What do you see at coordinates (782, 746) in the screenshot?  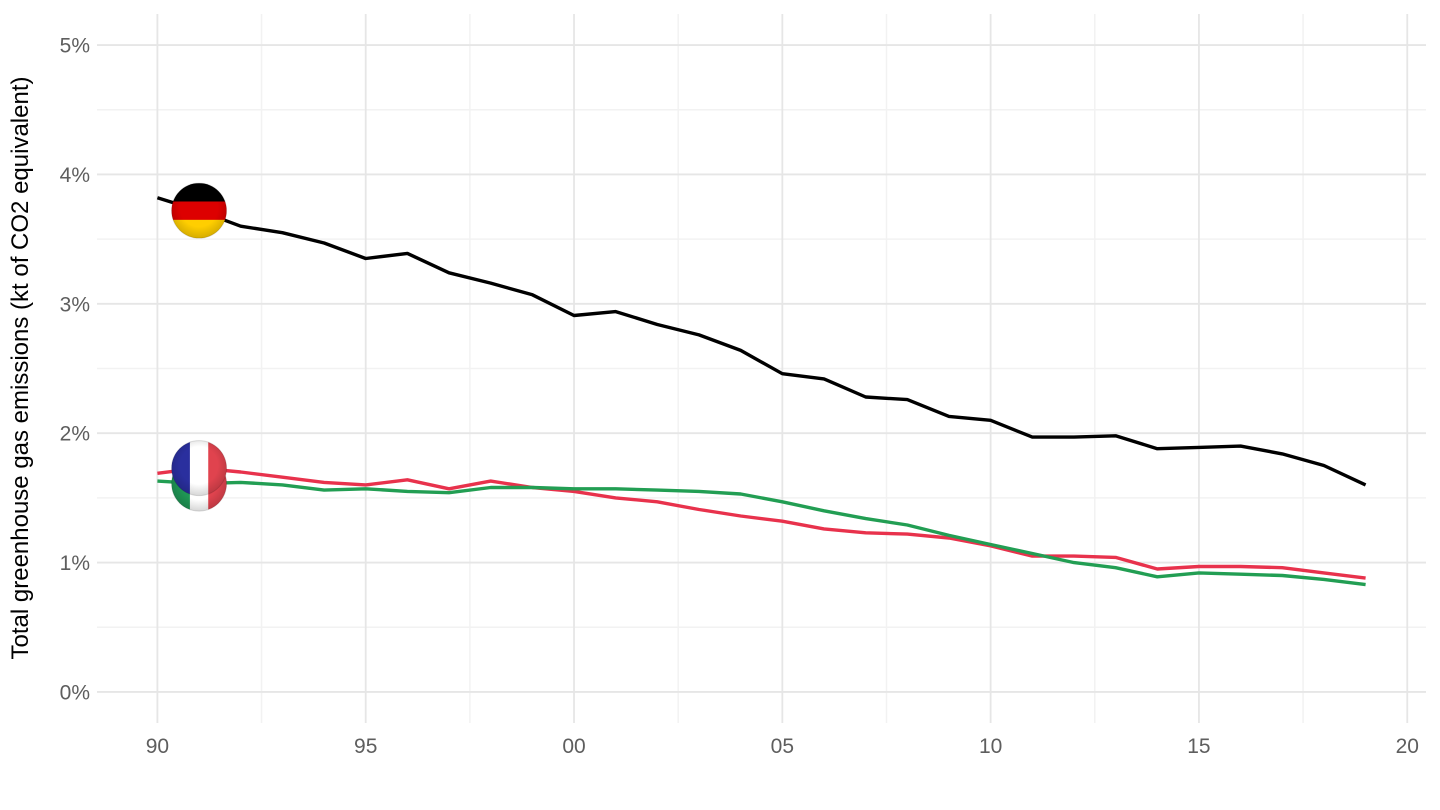 I see `x-tick-label-05: 05` at bounding box center [782, 746].